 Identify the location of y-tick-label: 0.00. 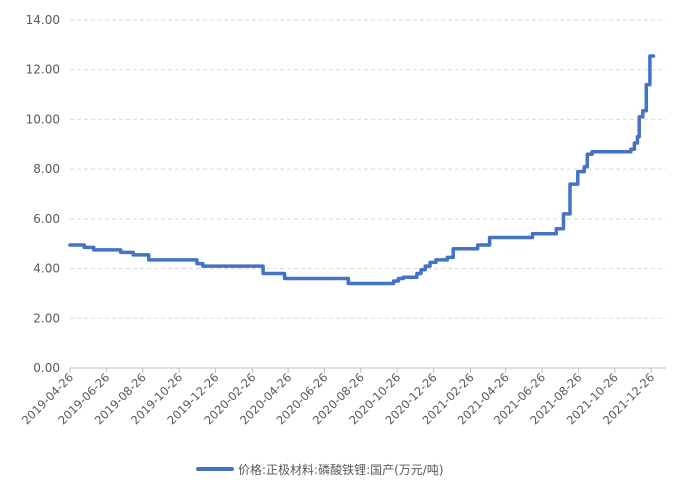
(46, 368).